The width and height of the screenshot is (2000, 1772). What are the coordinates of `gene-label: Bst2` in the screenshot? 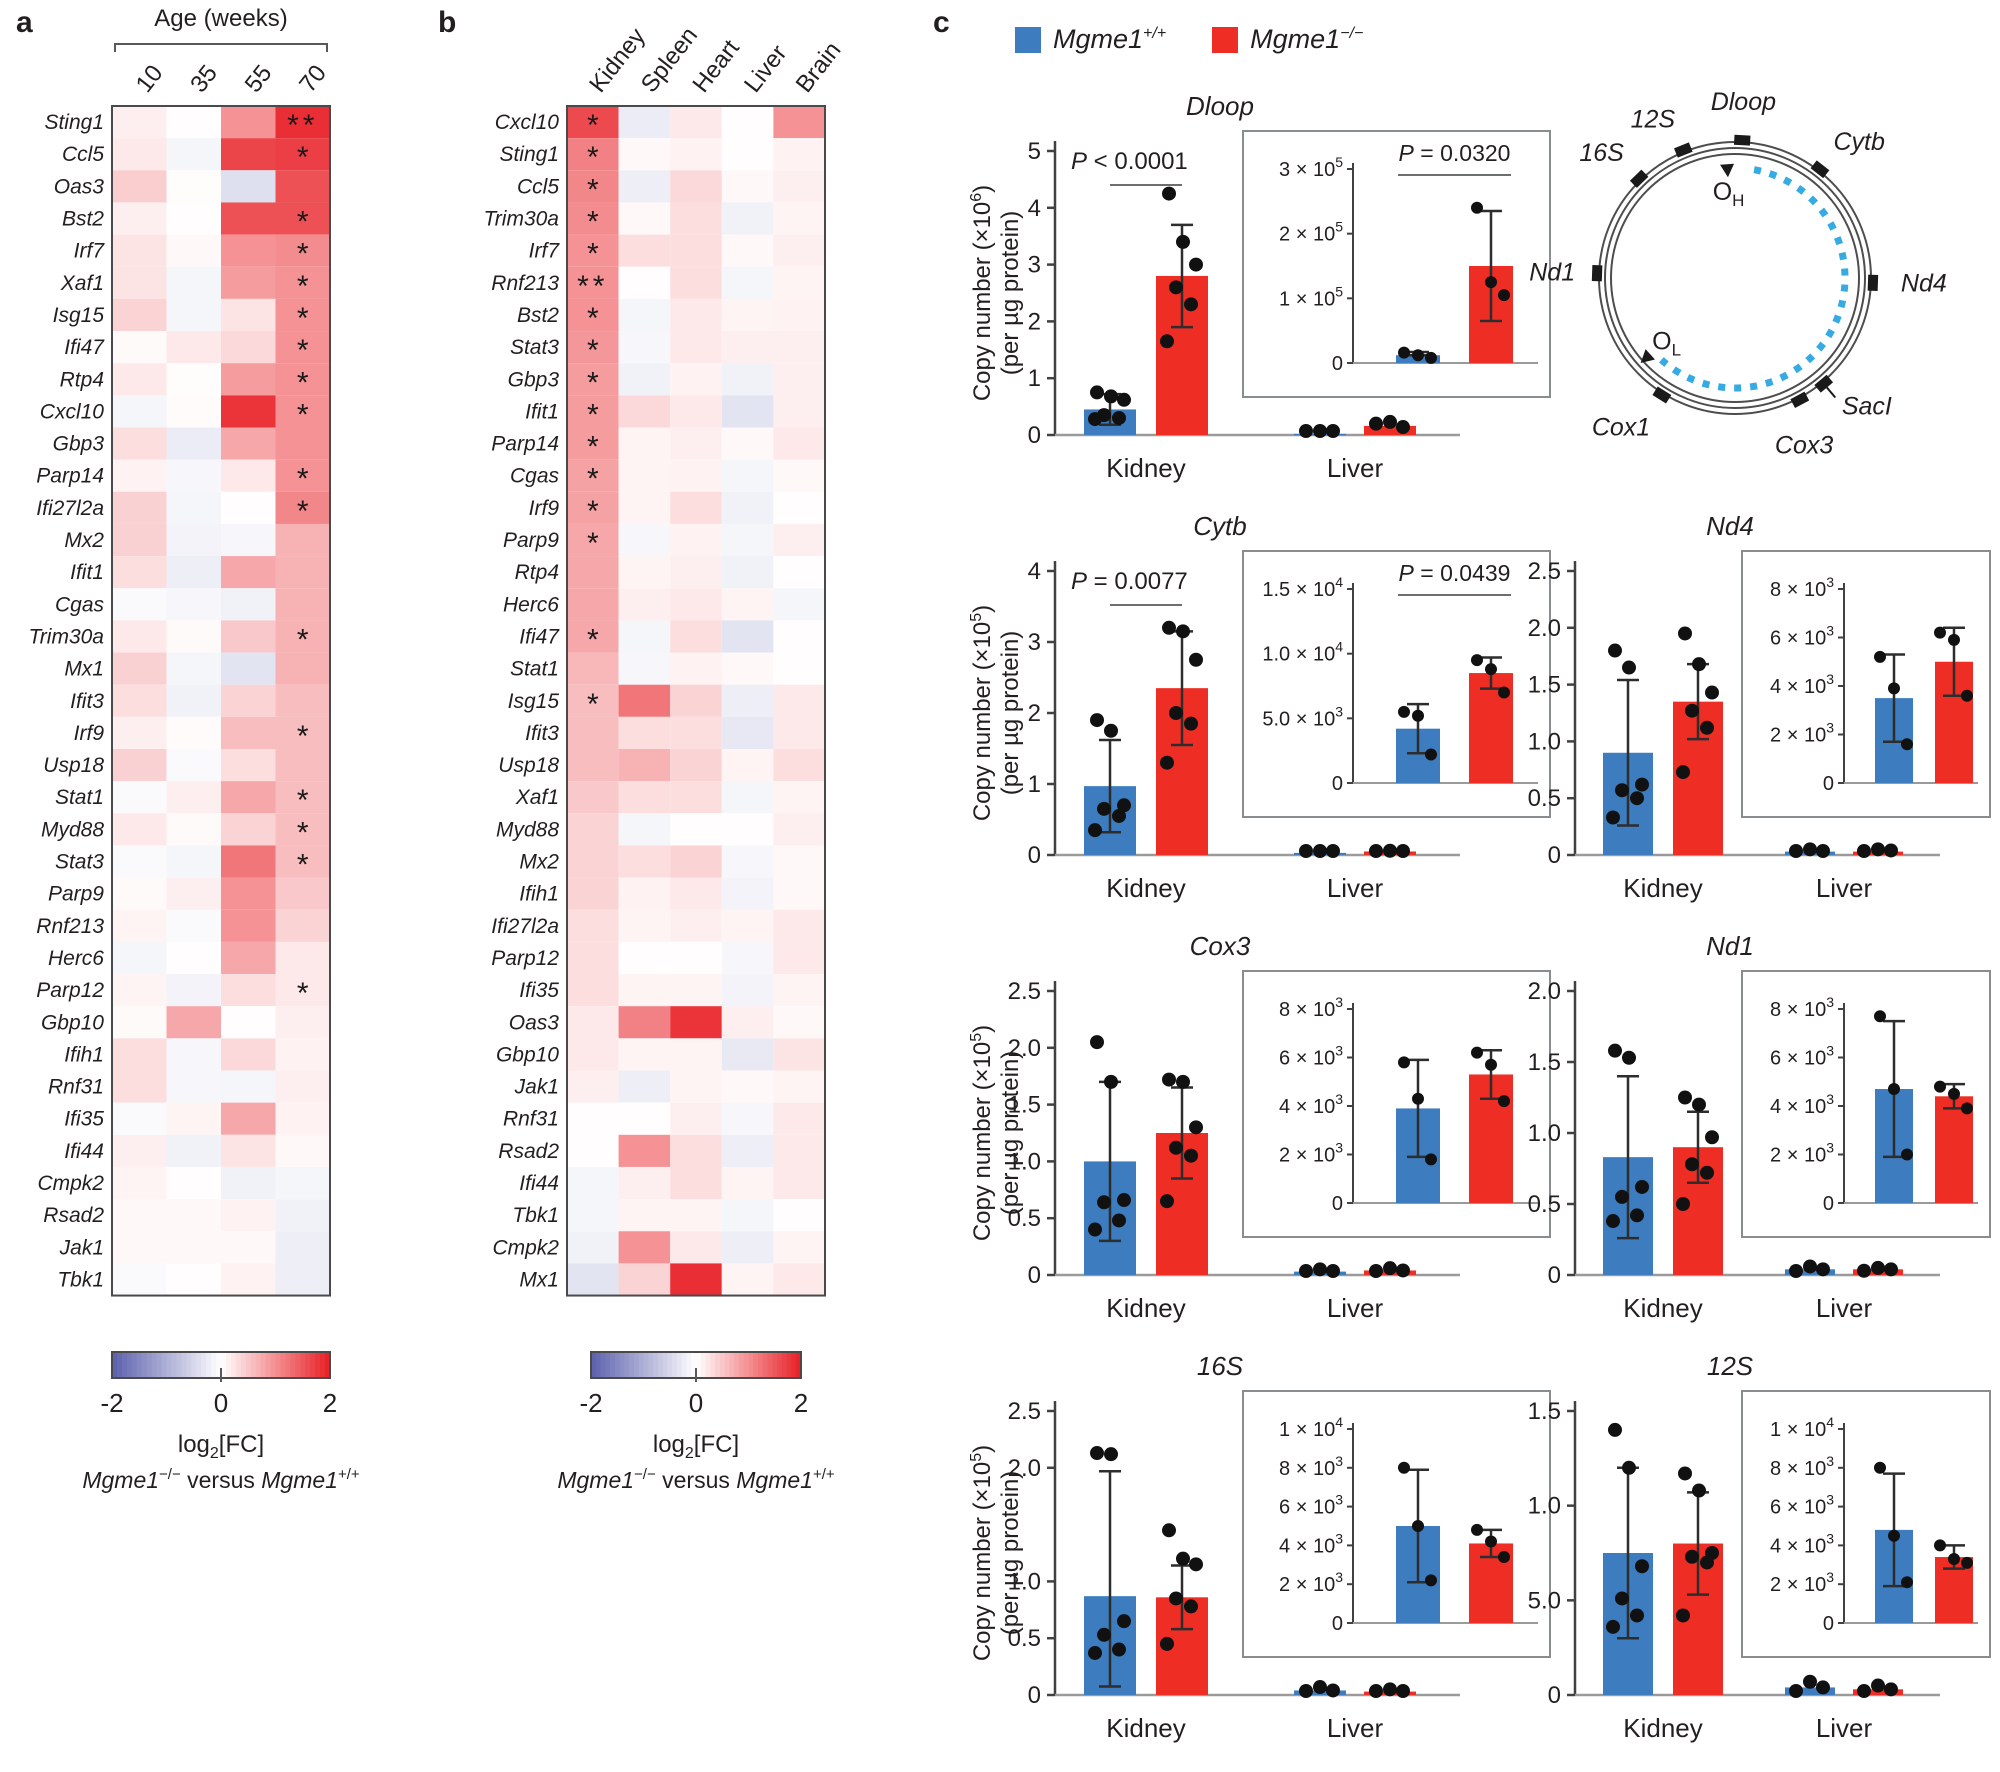 It's located at (538, 315).